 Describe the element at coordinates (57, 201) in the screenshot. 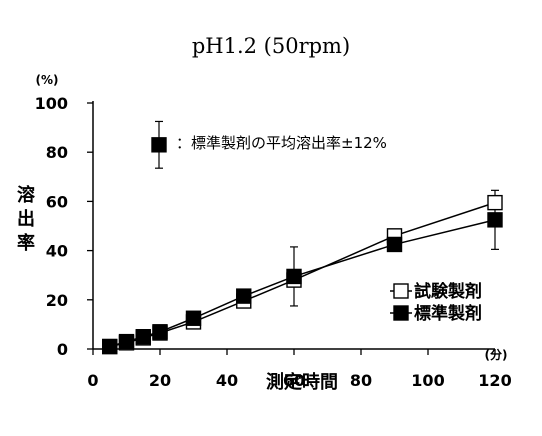

I see `y-tick-label: 60` at that location.